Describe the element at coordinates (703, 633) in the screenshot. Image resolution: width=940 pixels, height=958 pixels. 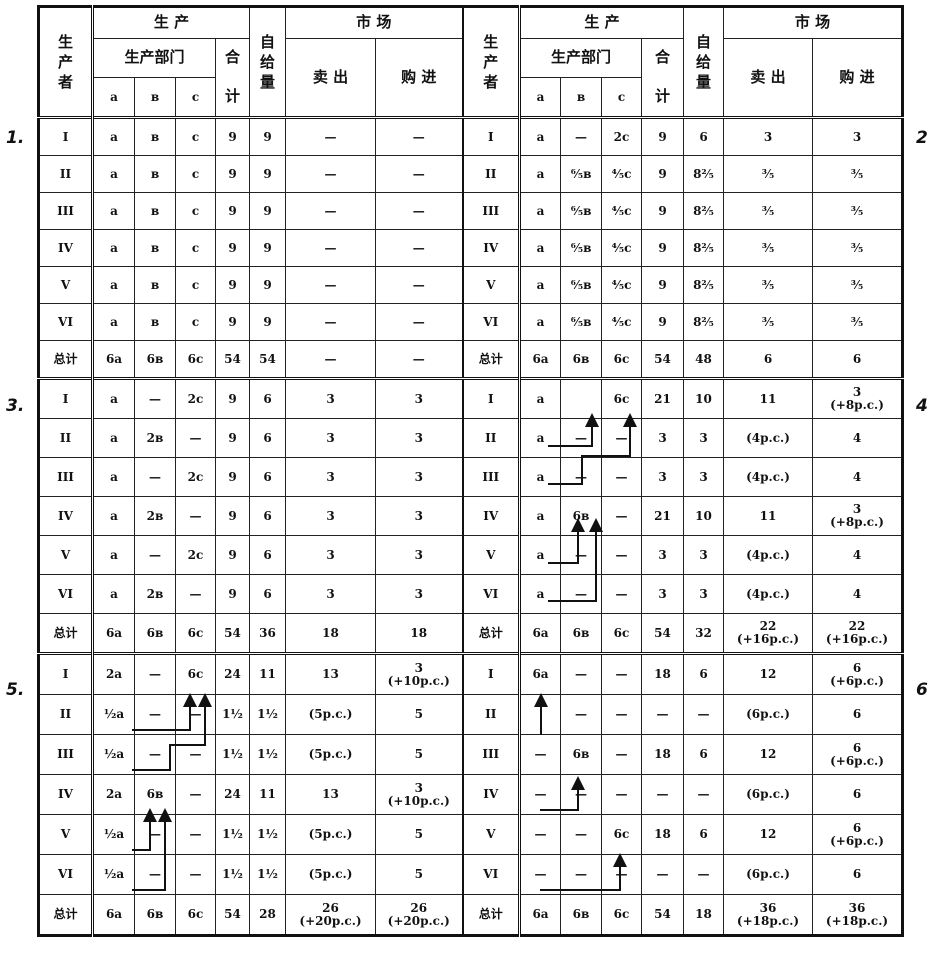
I see `cell-right-self-supply: 32` at that location.